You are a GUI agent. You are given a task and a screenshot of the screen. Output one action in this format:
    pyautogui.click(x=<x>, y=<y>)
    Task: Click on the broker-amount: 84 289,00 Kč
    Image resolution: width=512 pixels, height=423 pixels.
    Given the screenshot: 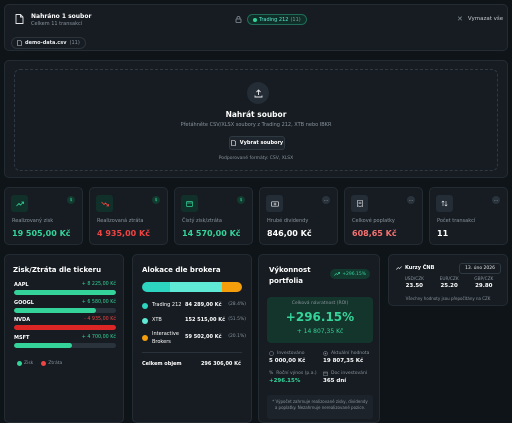 What is the action you would take?
    pyautogui.click(x=203, y=305)
    